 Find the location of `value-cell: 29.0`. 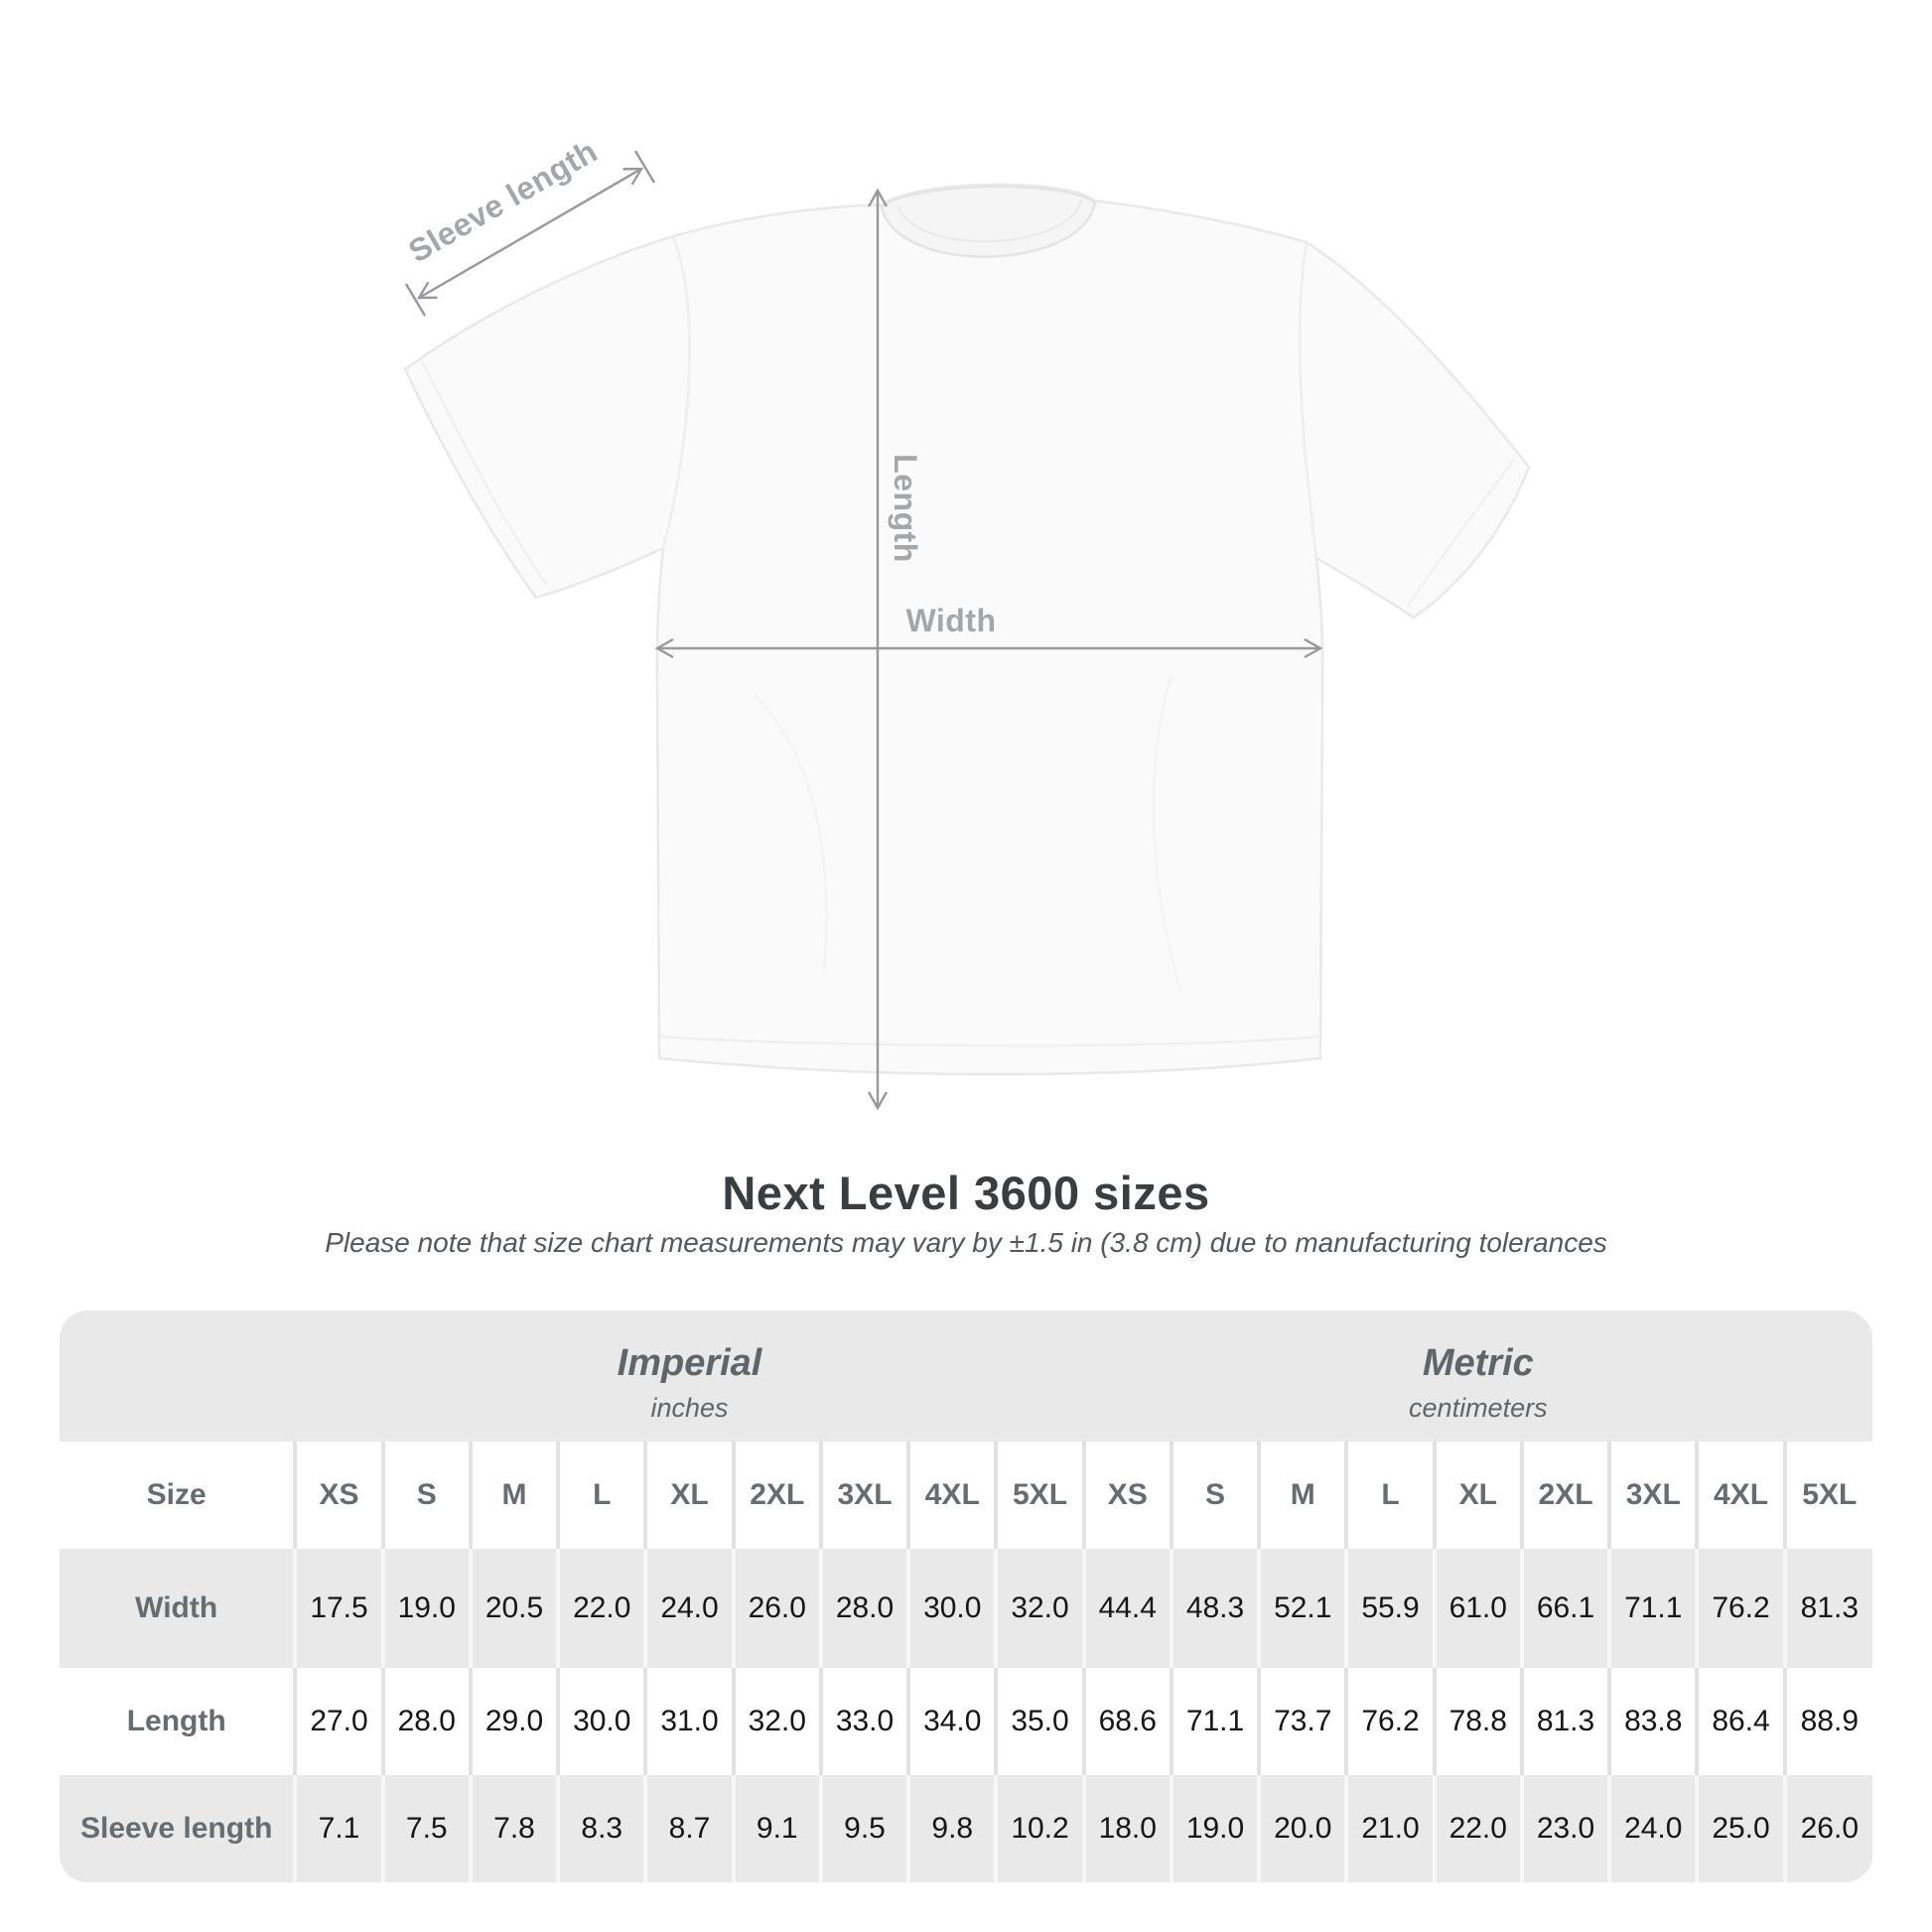

value-cell: 29.0 is located at coordinates (513, 1722).